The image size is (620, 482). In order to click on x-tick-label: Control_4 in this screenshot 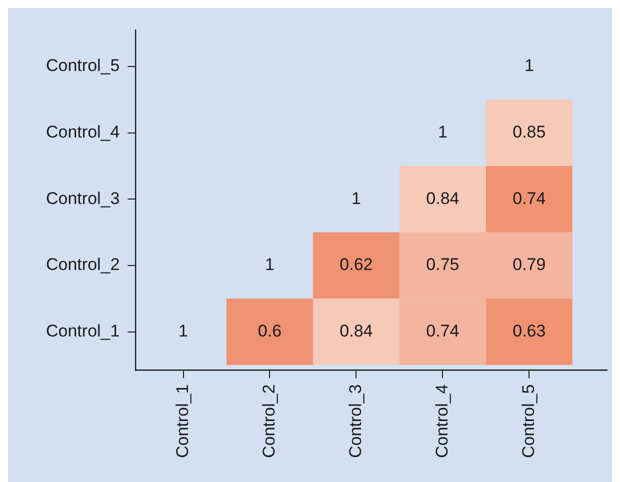, I will do `click(442, 421)`.